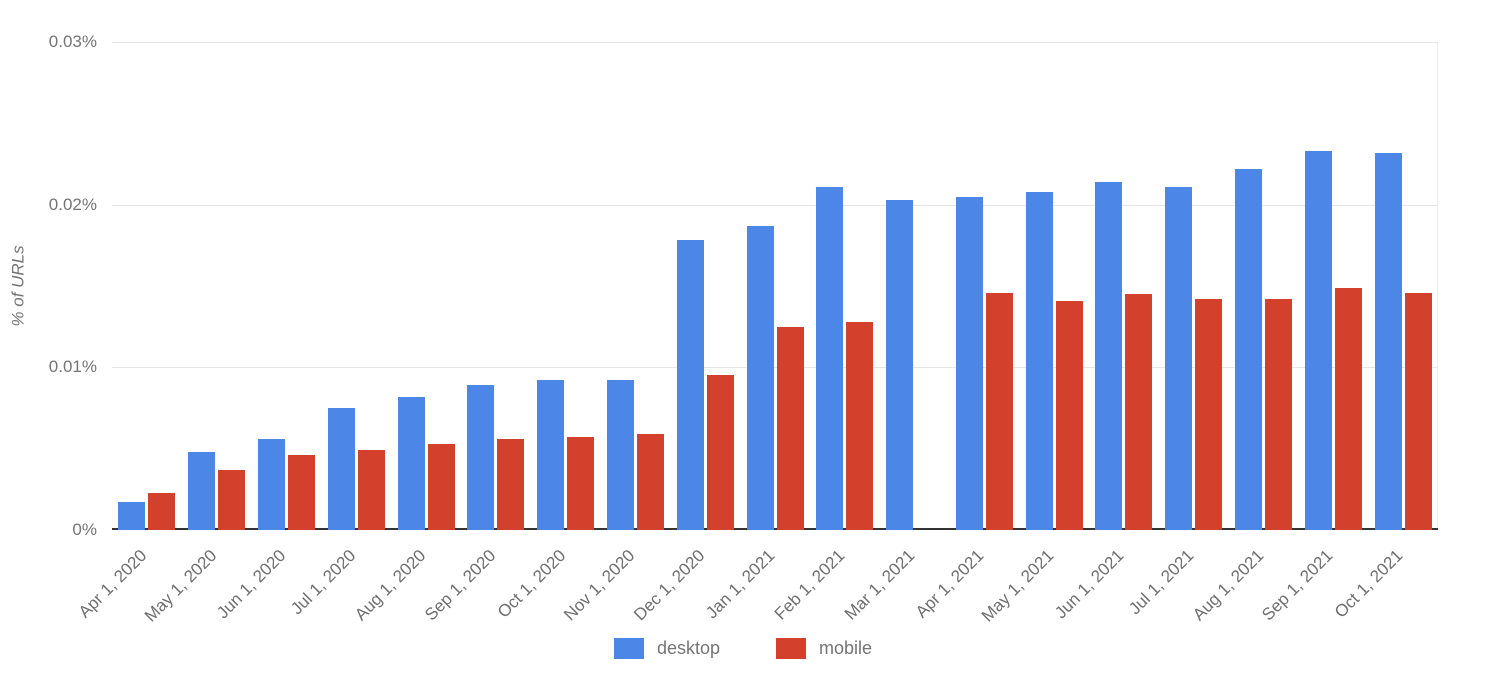 This screenshot has height=688, width=1486. Describe the element at coordinates (688, 648) in the screenshot. I see `legend-label-desktop: desktop` at that location.